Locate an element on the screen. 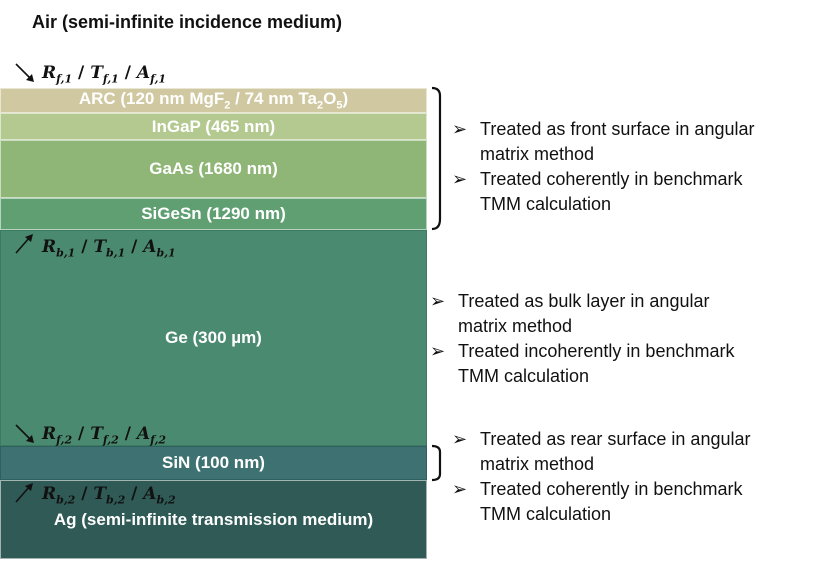  layer-gaas: GaAs (1680 nm) is located at coordinates (213, 169).